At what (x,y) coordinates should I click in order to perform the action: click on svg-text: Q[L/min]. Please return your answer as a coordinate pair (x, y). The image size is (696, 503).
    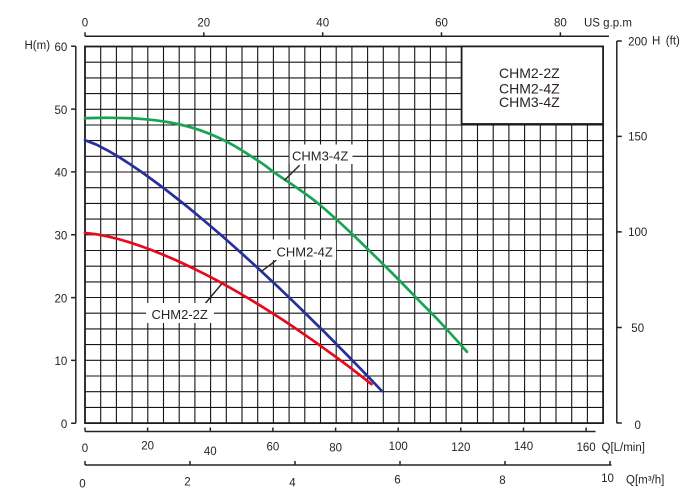
    Looking at the image, I should click on (623, 448).